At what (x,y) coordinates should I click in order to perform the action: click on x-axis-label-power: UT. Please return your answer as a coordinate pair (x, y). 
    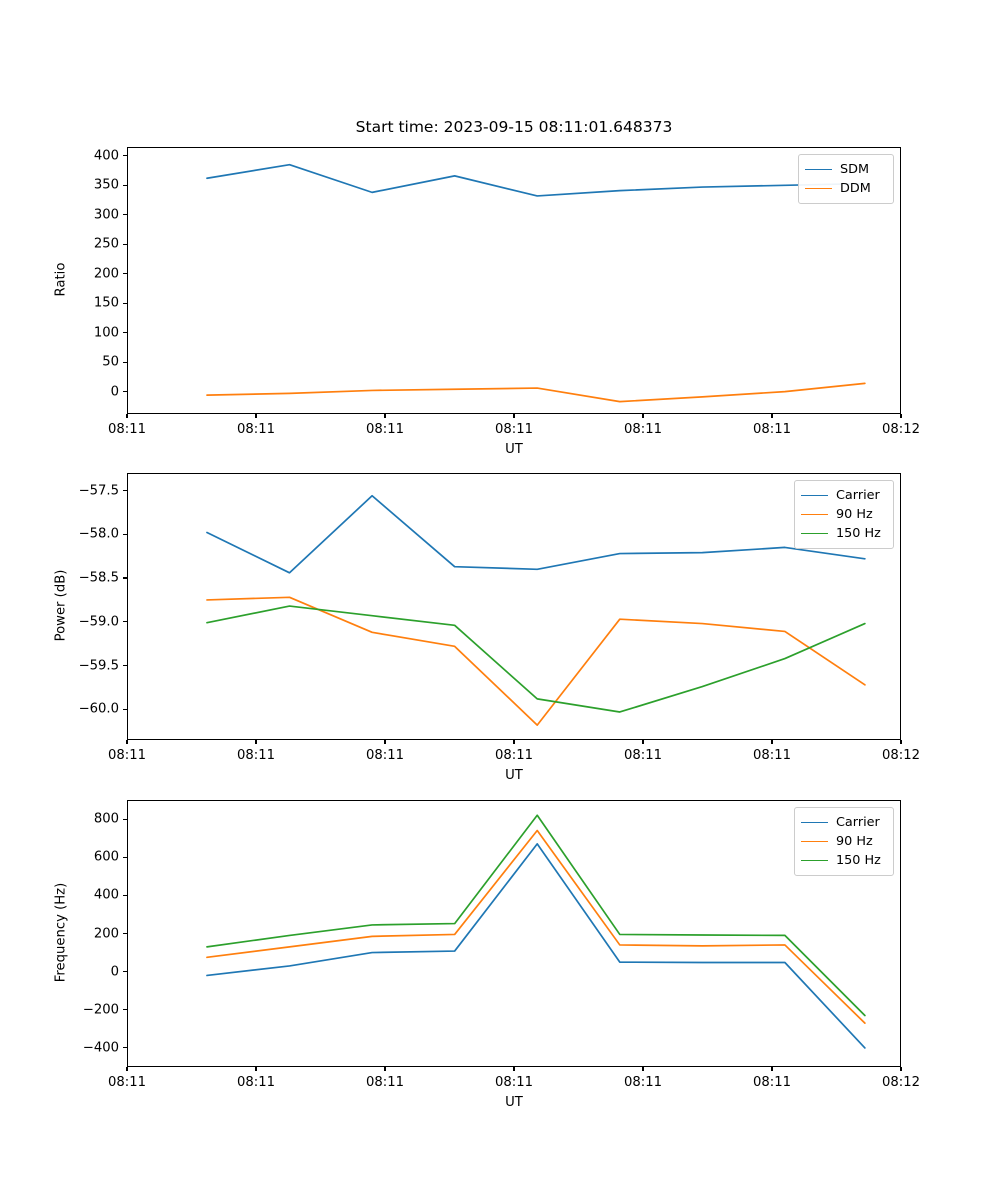
    Looking at the image, I should click on (514, 775).